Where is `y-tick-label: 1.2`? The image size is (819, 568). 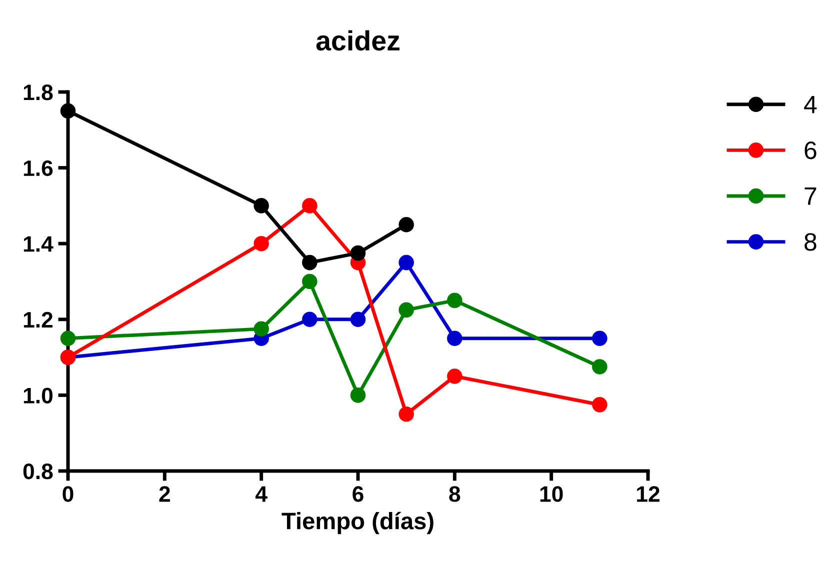
y-tick-label: 1.2 is located at coordinates (38, 320).